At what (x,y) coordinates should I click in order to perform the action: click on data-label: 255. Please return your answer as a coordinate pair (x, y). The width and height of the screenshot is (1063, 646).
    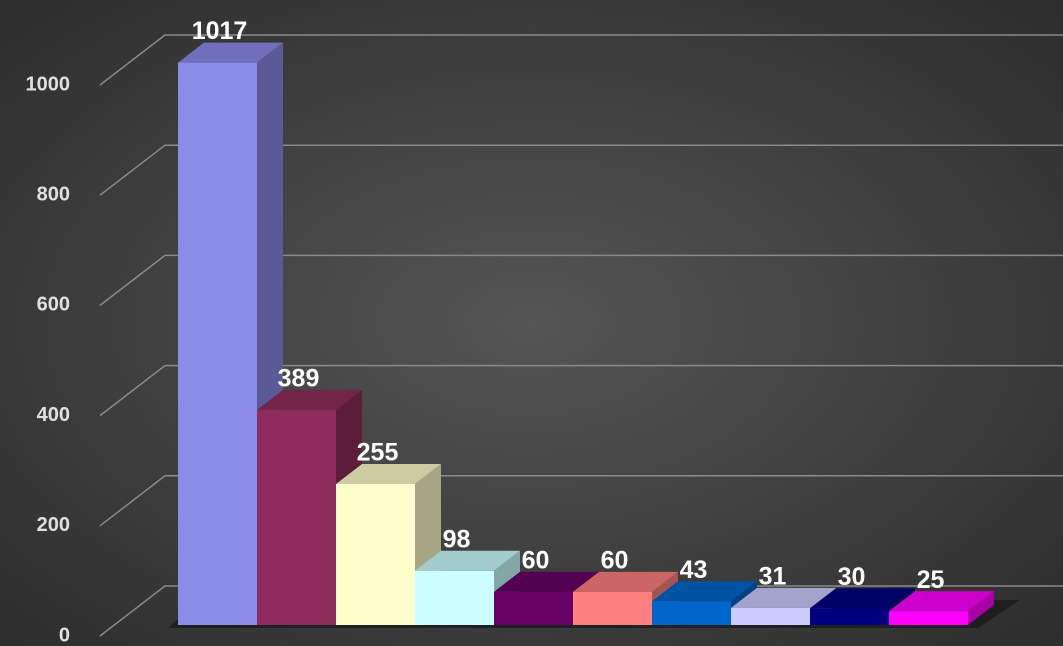
    Looking at the image, I should click on (378, 453).